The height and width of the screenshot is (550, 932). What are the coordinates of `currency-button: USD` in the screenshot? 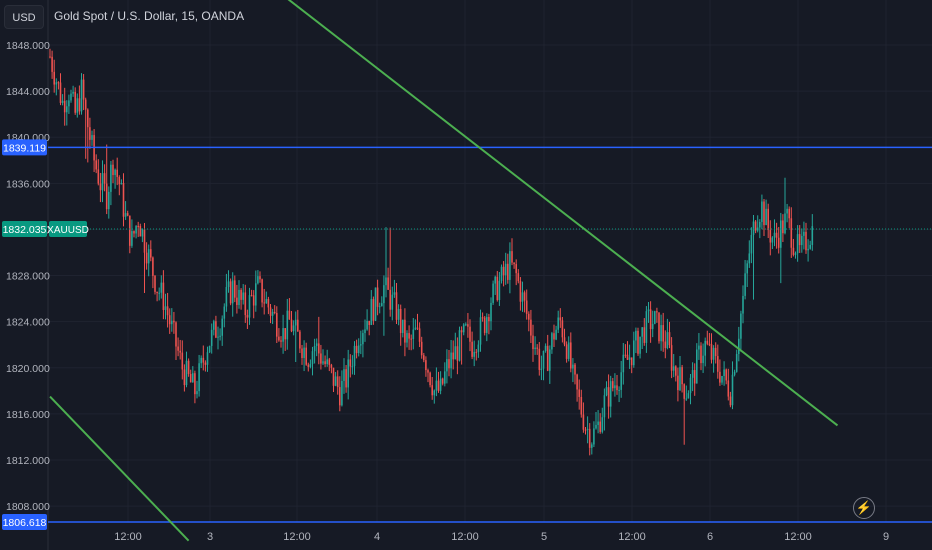 It's located at (24, 17).